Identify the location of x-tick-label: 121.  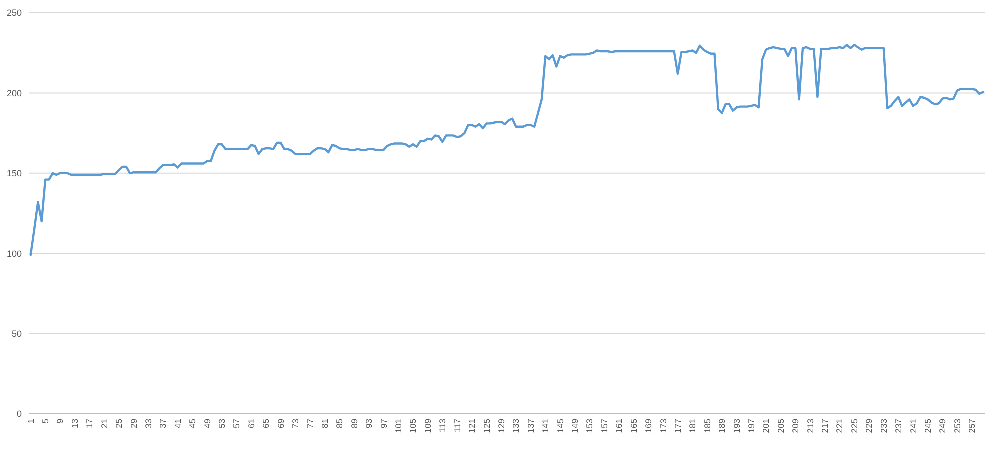
(472, 426).